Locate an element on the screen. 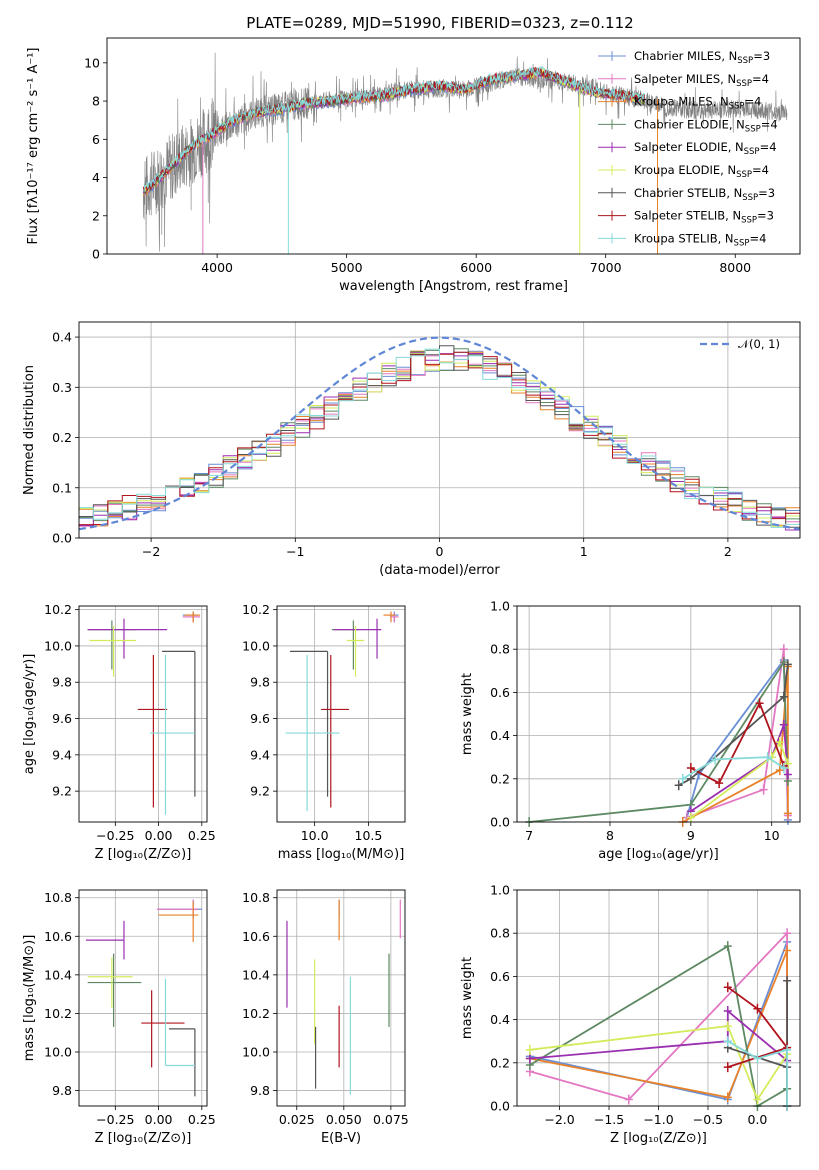 This screenshot has width=819, height=1170. y-tick-label: 9.2 is located at coordinates (62, 791).